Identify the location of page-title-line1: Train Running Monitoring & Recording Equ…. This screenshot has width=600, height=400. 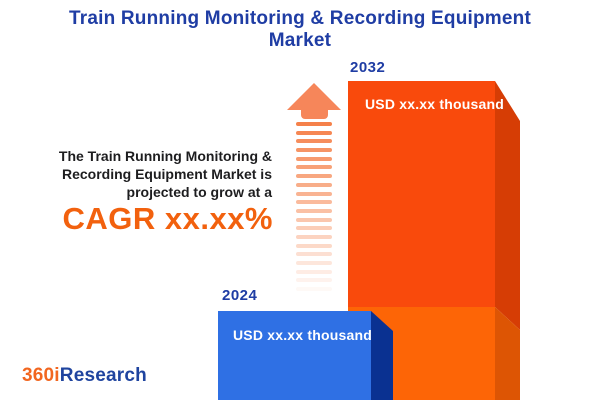
(300, 18).